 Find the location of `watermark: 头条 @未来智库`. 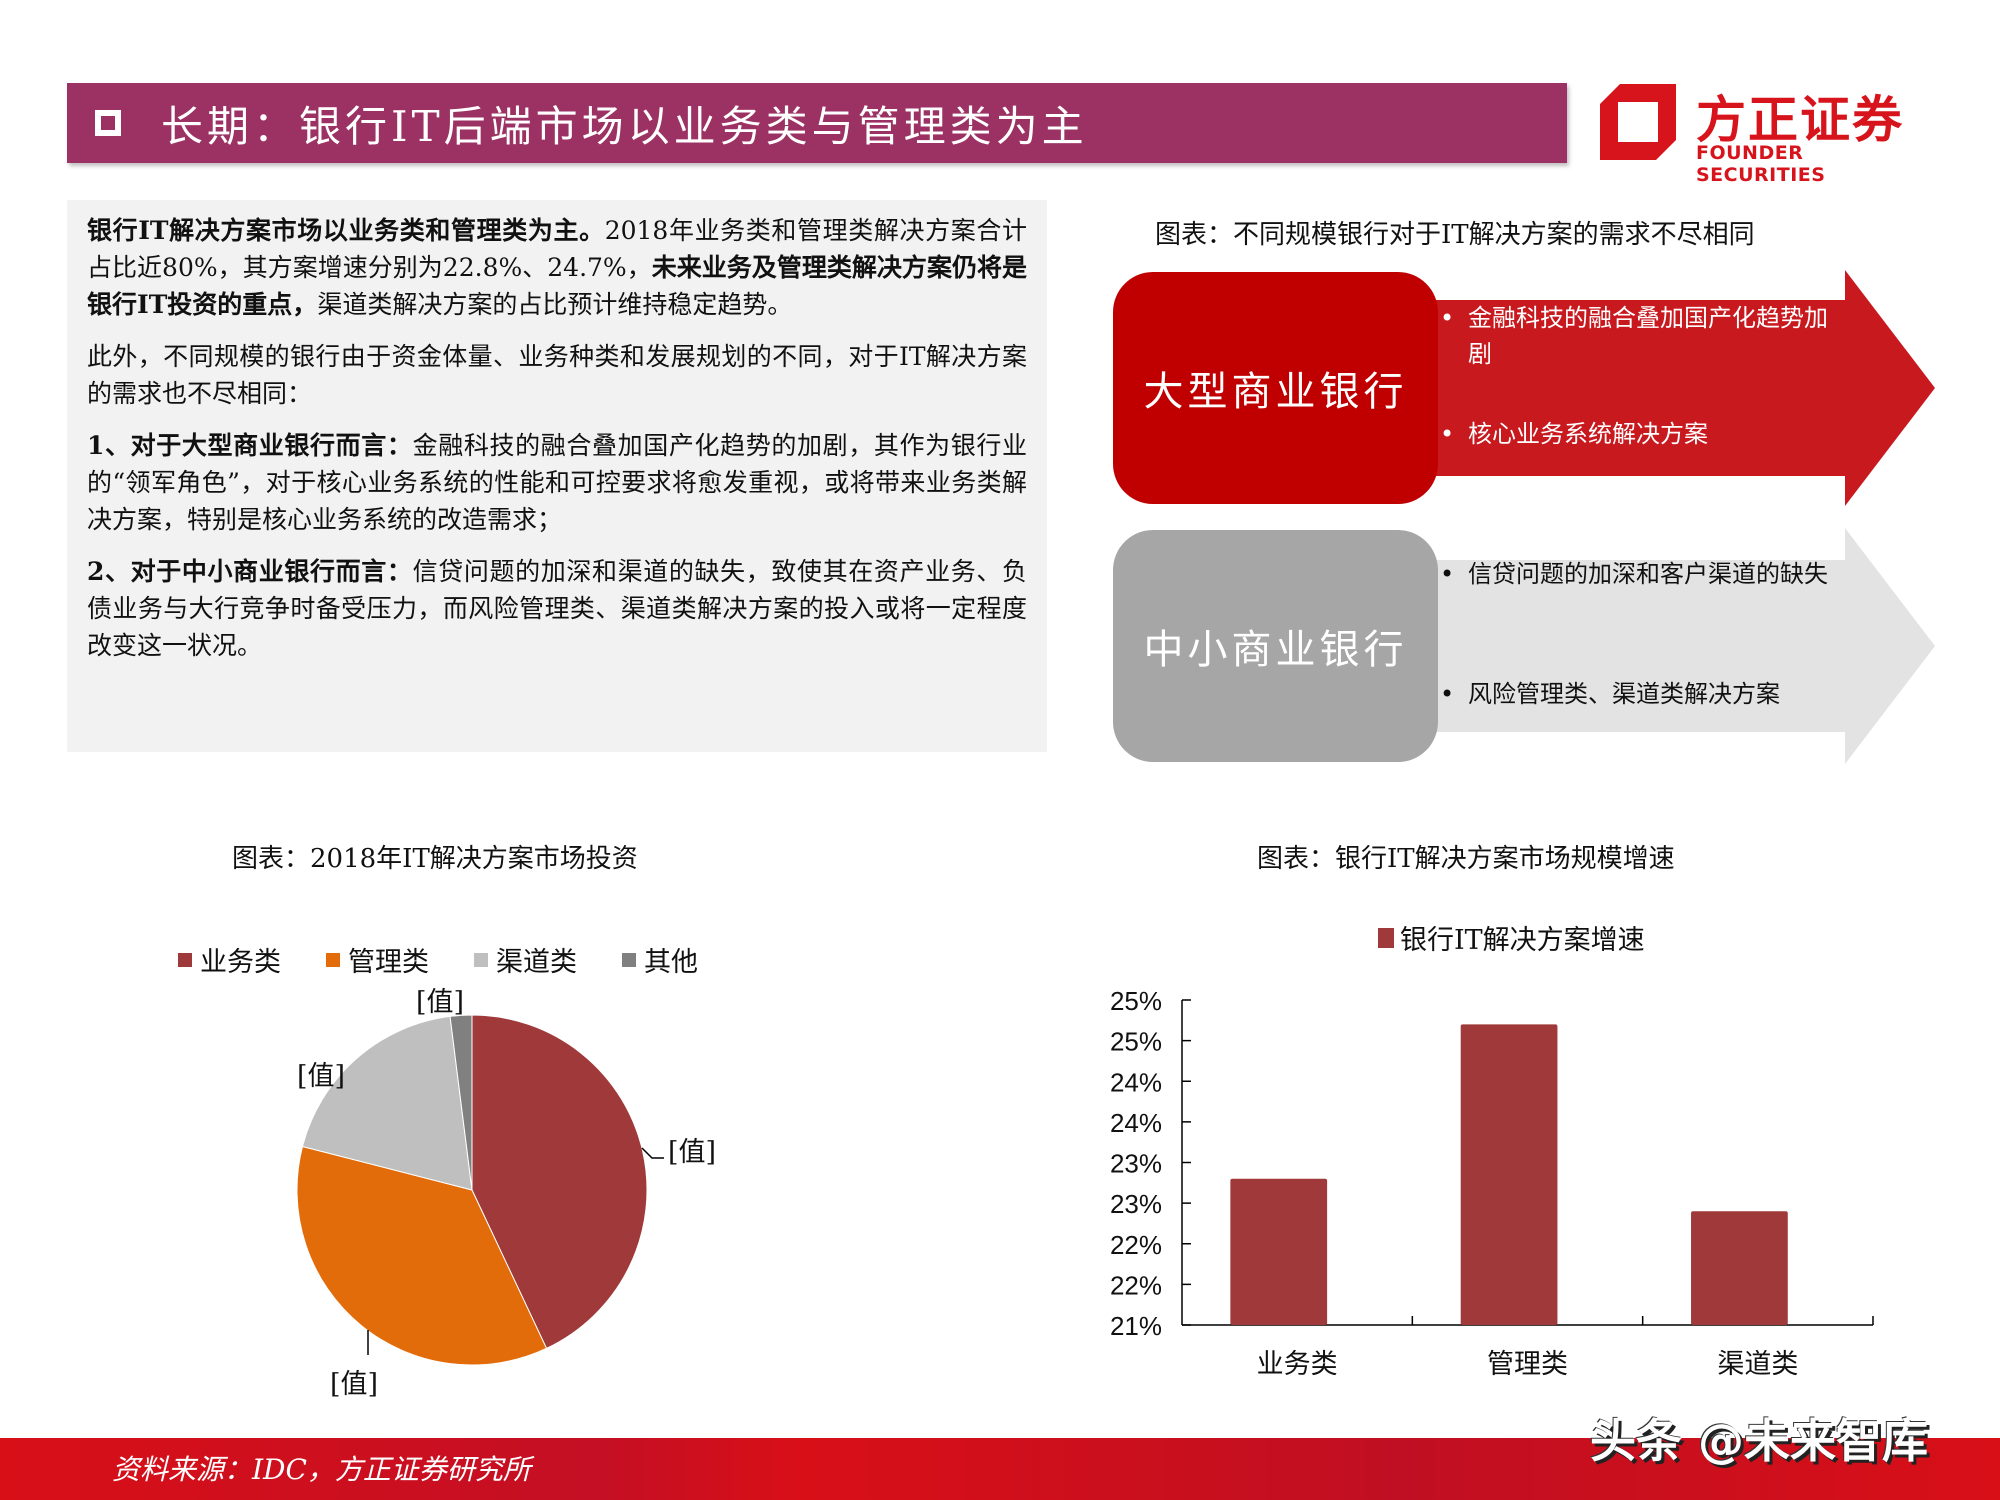

watermark: 头条 @未来智库 is located at coordinates (1759, 1441).